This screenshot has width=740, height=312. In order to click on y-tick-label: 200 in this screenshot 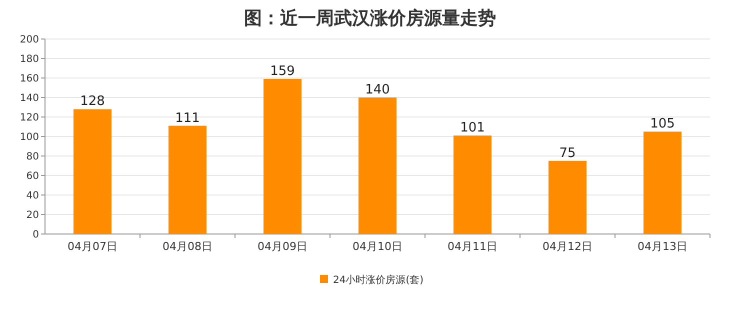, I will do `click(29, 40)`.